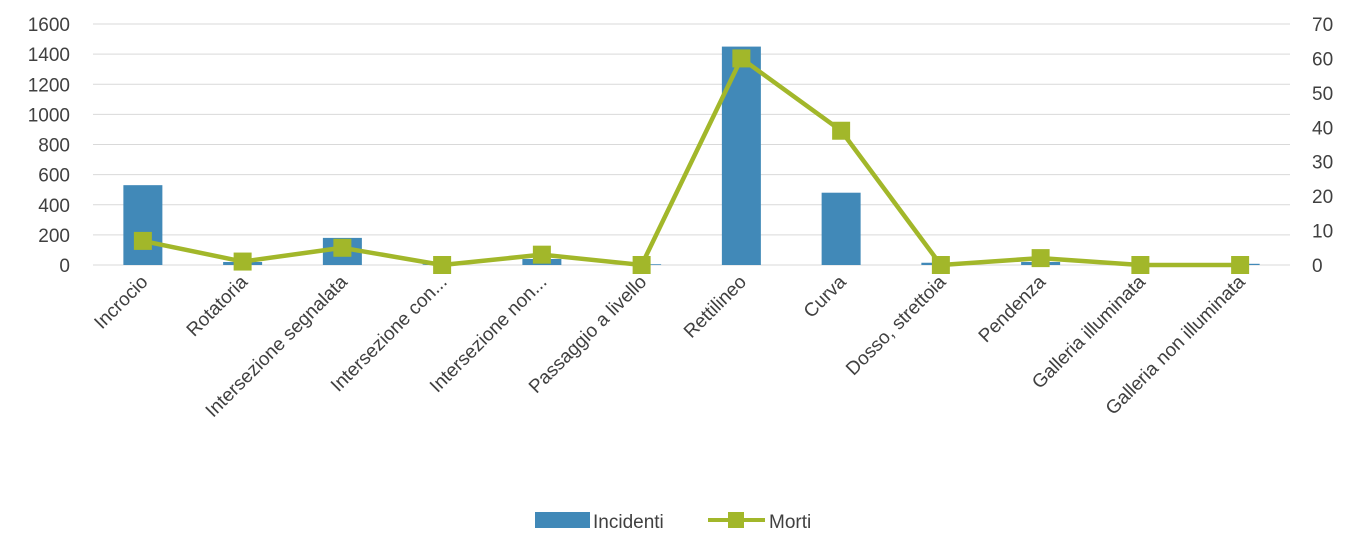  I want to click on legend: Incidenti Morti, so click(673, 522).